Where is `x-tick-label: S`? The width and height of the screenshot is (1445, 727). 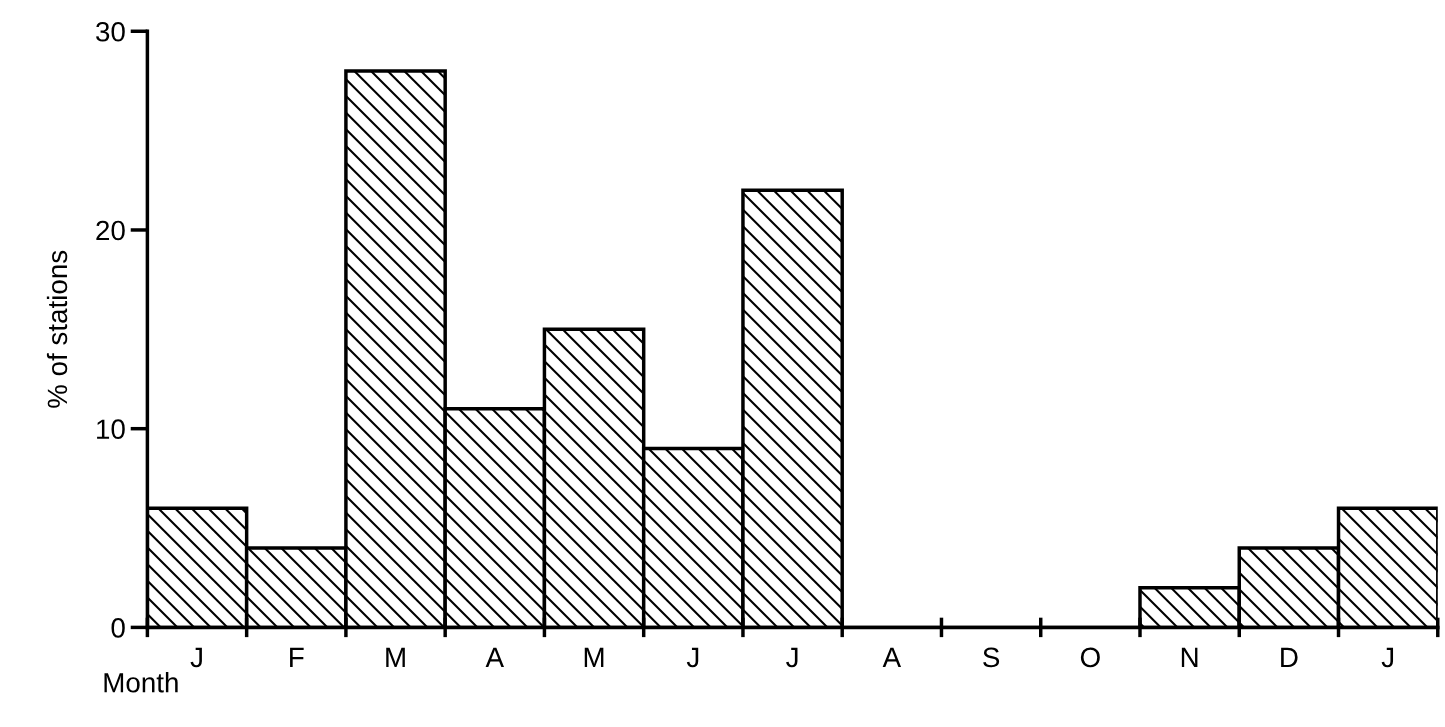 x-tick-label: S is located at coordinates (991, 657).